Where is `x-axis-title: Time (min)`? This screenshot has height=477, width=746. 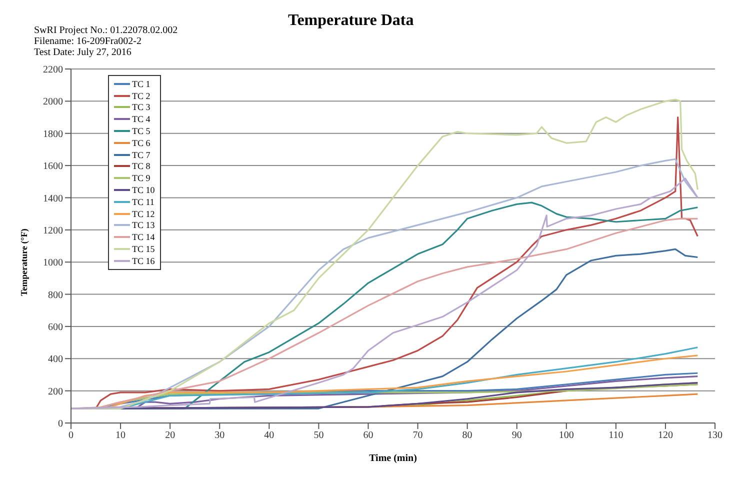
x-axis-title: Time (min) is located at coordinates (393, 458).